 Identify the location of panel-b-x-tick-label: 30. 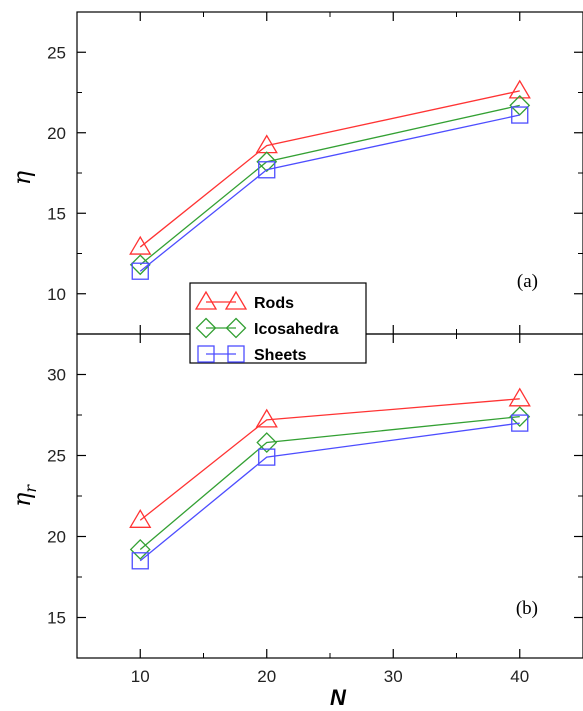
(393, 676).